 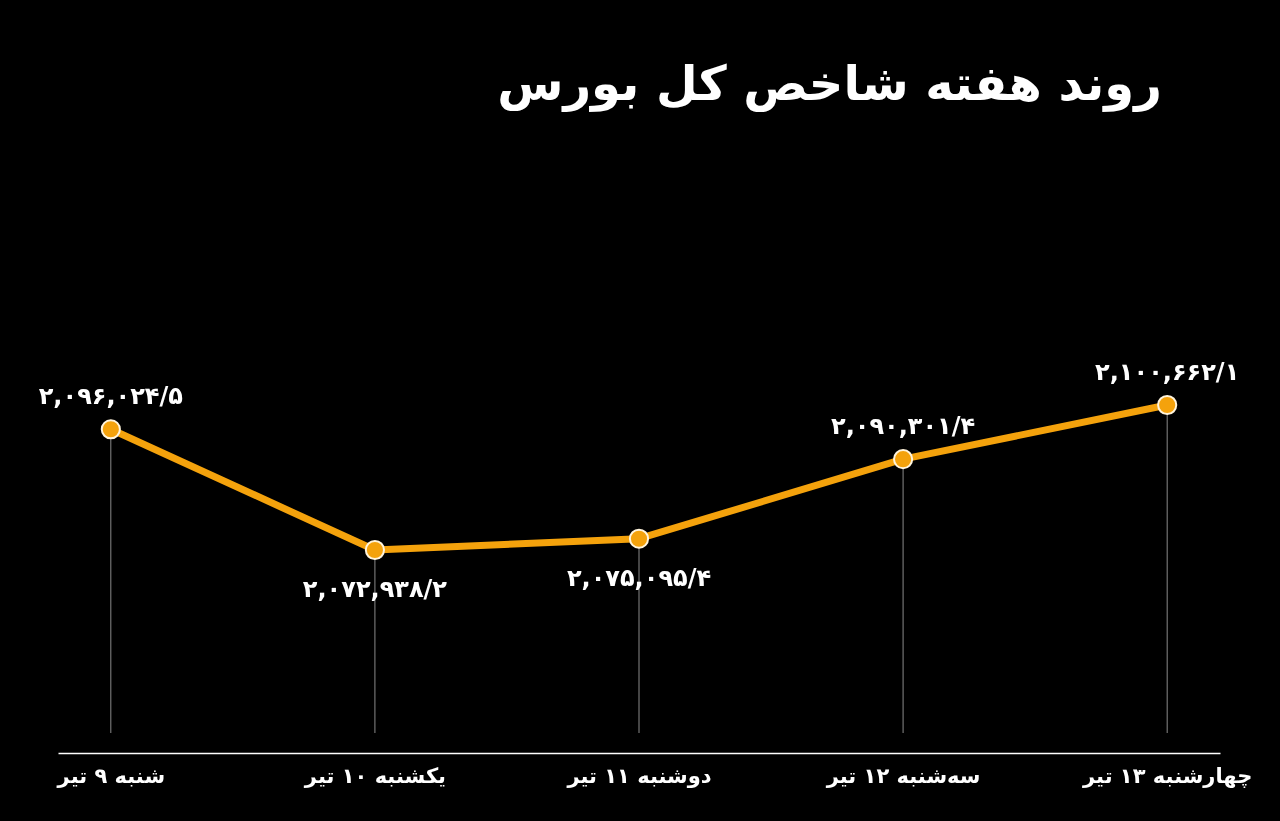 What do you see at coordinates (375, 589) in the screenshot?
I see `data-label: ۲,۰۷۲,۹۳۸/۲` at bounding box center [375, 589].